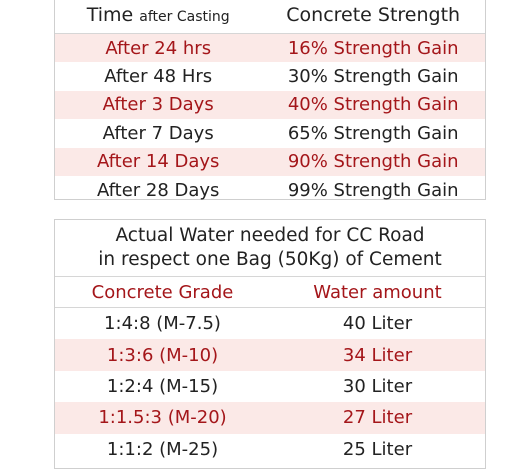 The height and width of the screenshot is (472, 512). I want to click on grade-cell: 1:1.5:3 (M-20), so click(162, 418).